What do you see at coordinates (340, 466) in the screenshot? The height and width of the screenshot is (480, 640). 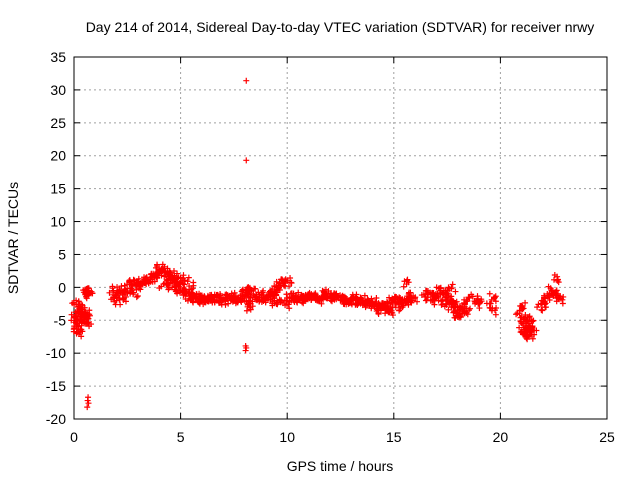 I see `x-axis-label: GPS time / hours` at bounding box center [340, 466].